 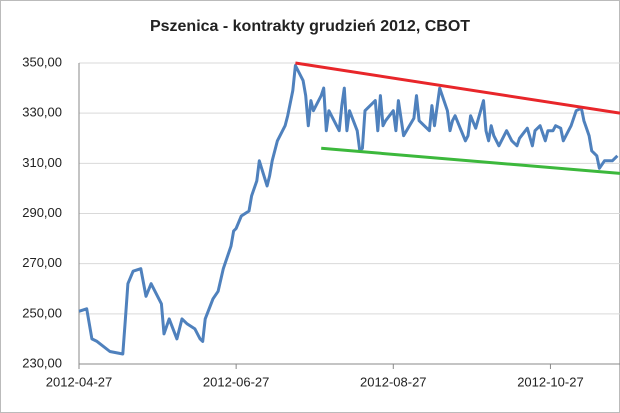 I want to click on y-tick-label: 230,00, so click(x=42, y=362).